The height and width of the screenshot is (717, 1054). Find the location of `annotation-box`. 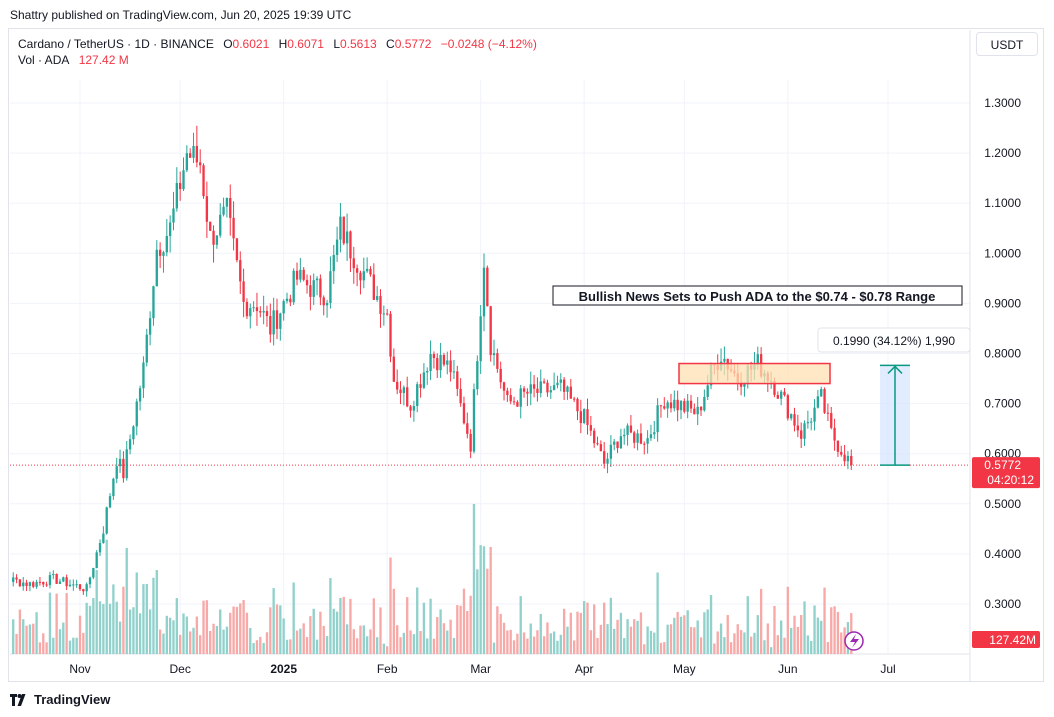

annotation-box is located at coordinates (757, 295).